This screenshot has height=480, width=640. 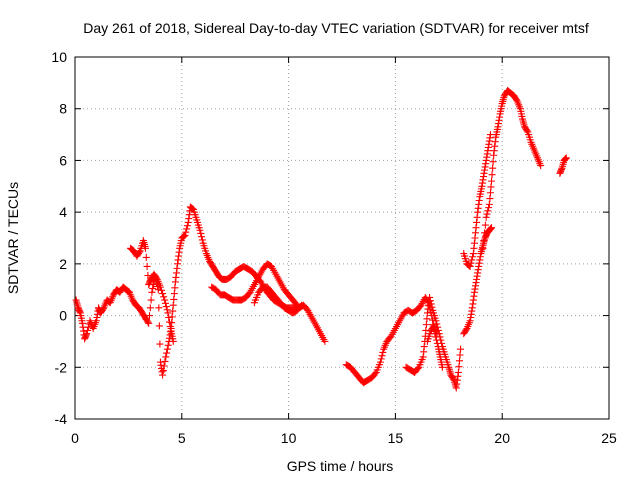 I want to click on x-tick-label: 10, so click(x=289, y=438).